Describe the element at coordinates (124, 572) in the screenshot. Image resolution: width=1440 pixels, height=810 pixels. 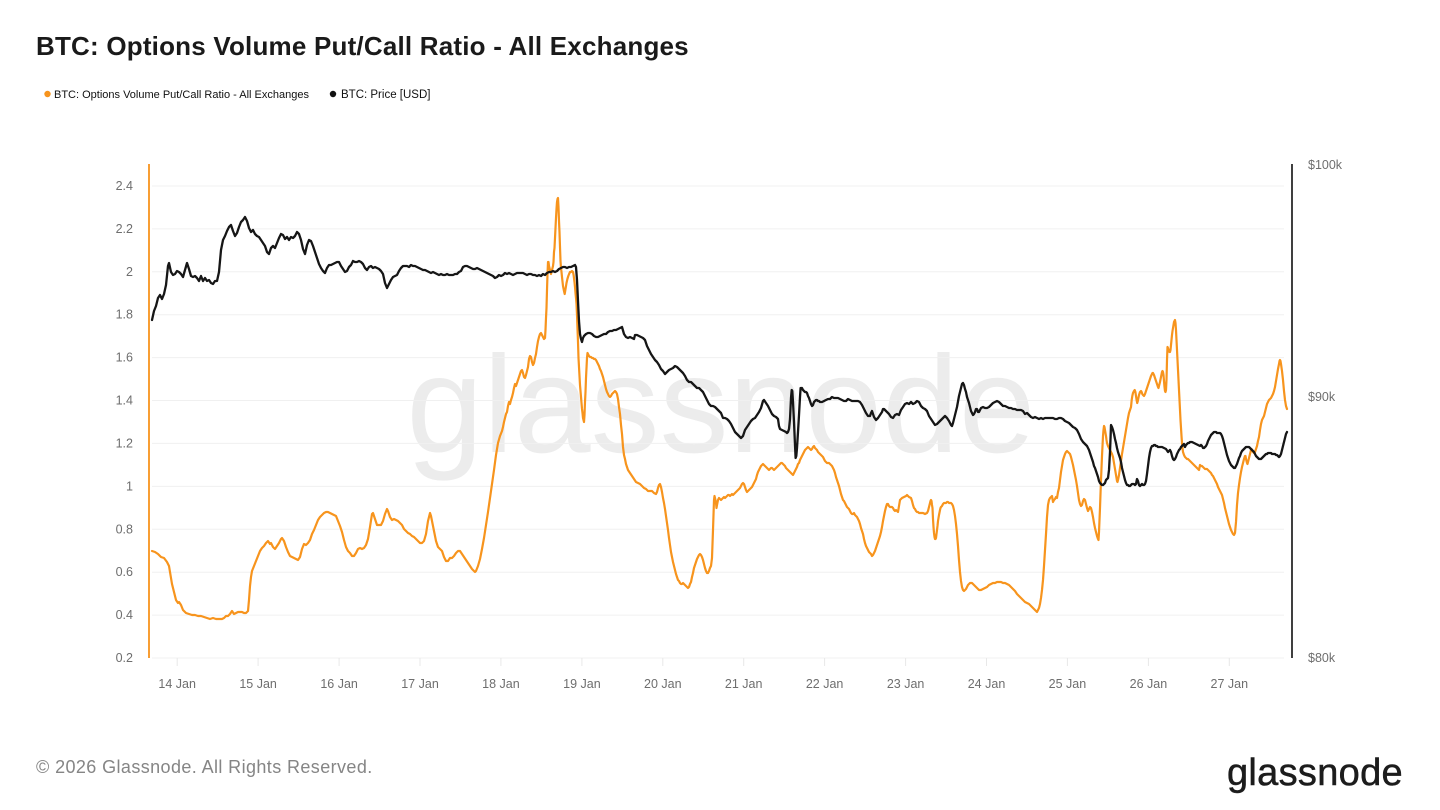
I see `svg-text: 0.6` at that location.